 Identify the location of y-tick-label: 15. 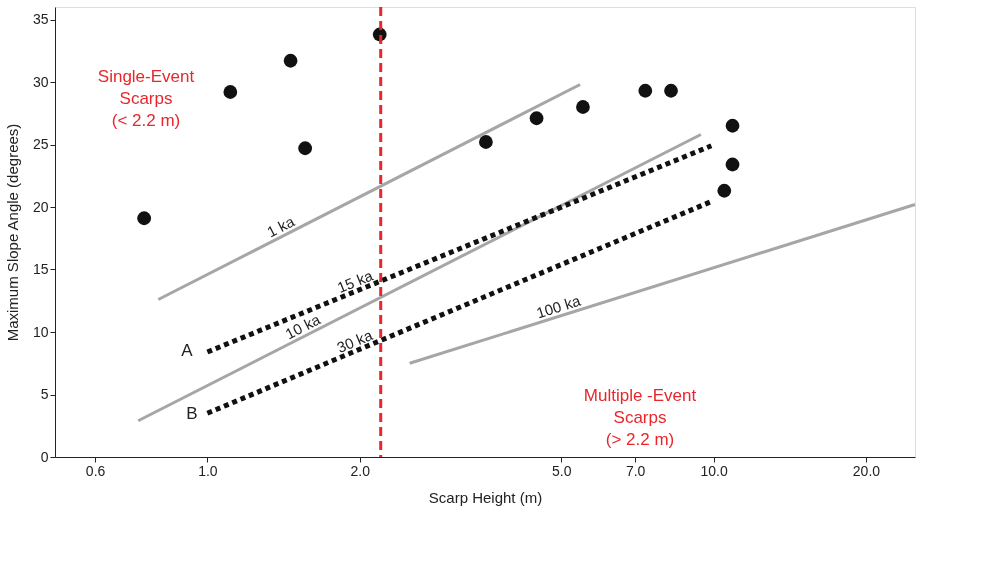
(40, 269).